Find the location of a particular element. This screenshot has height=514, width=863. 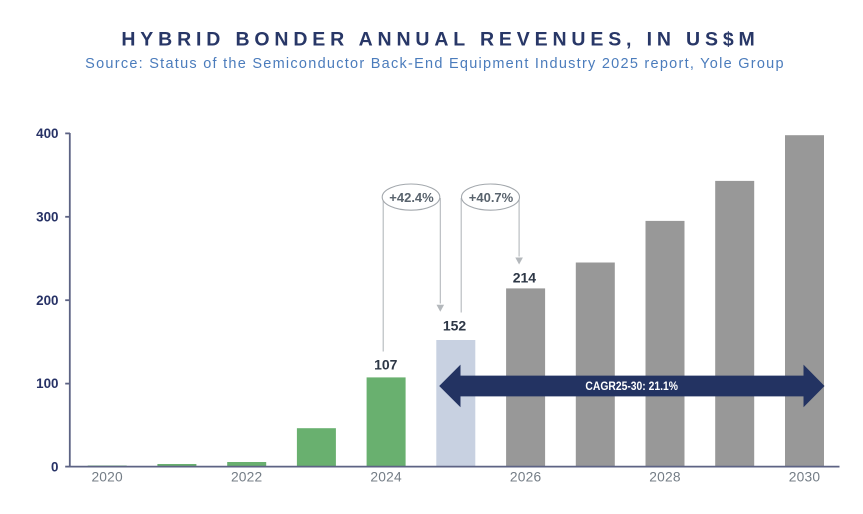

svg-text: 0 is located at coordinates (54, 466).